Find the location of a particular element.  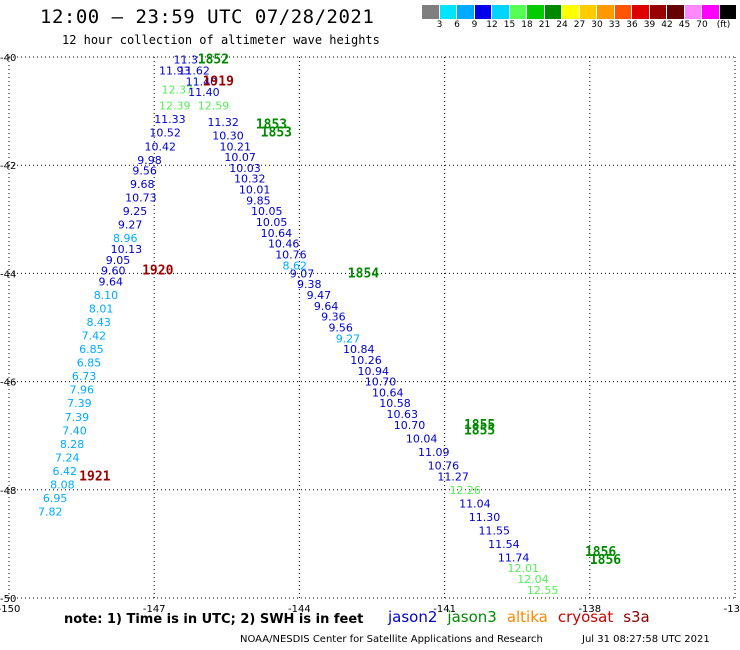

wave-height-value: 10.05 is located at coordinates (267, 211).